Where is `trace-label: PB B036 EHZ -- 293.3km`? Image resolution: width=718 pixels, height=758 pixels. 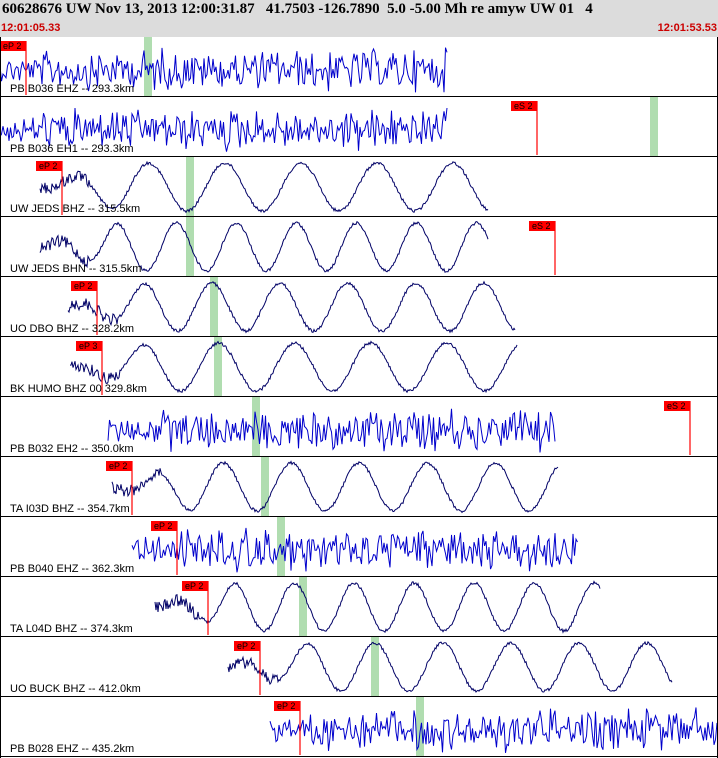
trace-label: PB B036 EHZ -- 293.3km is located at coordinates (72, 89).